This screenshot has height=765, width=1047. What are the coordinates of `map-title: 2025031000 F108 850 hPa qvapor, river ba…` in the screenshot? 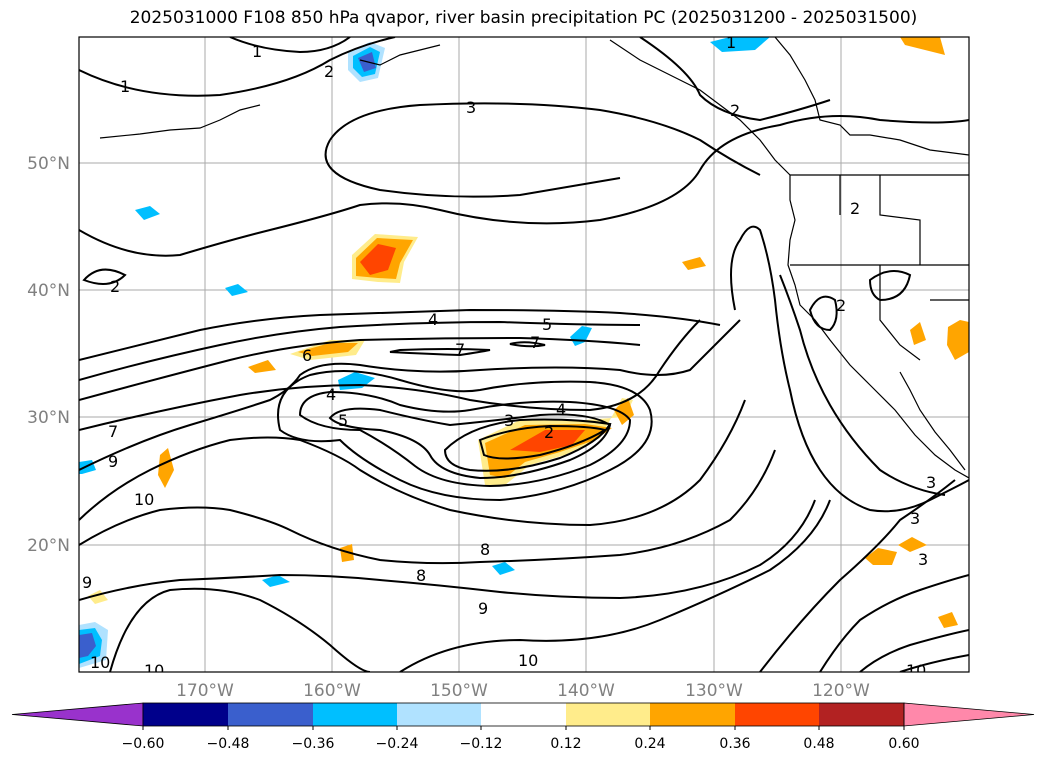 It's located at (523, 18).